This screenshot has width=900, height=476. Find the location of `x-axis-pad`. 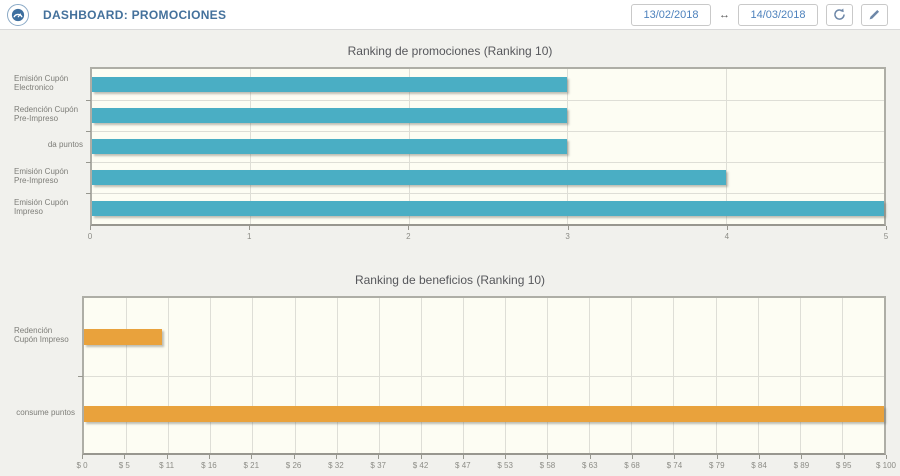

x-axis-pad is located at coordinates (52, 236).